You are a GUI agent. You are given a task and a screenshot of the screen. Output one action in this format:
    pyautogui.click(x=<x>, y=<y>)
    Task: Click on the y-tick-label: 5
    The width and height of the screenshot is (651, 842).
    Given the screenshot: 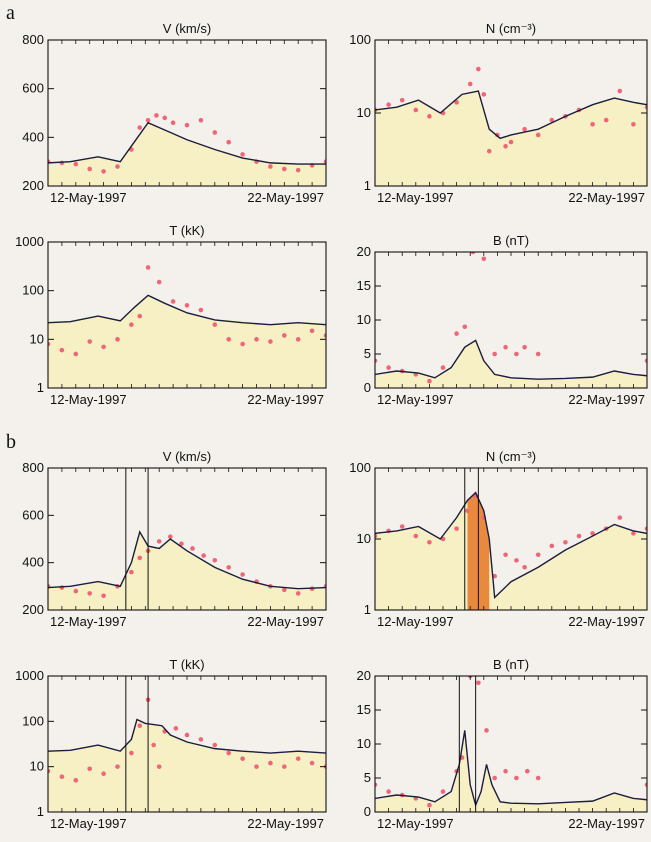 What is the action you would take?
    pyautogui.click(x=367, y=777)
    